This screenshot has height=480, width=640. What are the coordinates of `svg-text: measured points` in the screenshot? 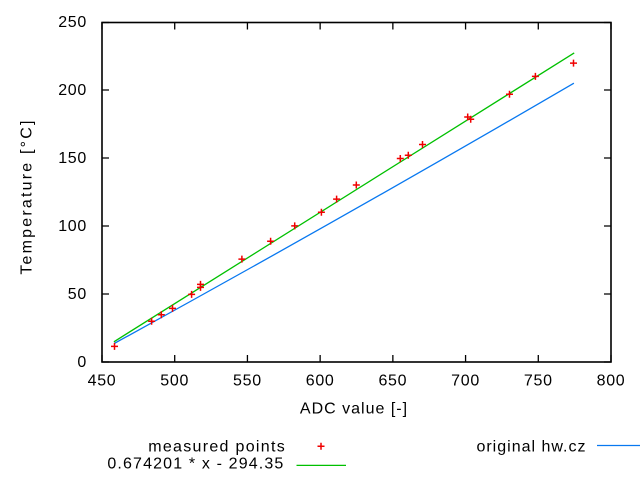 It's located at (217, 446).